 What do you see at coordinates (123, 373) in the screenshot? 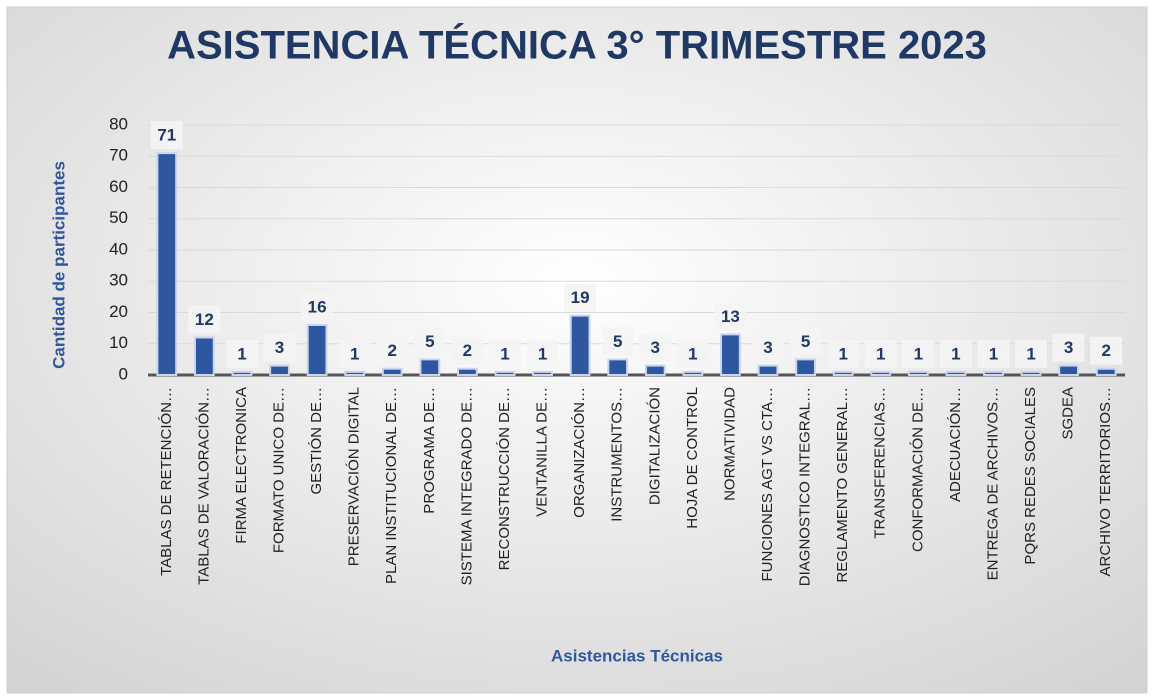
I see `y-tick-label: 0` at bounding box center [123, 373].